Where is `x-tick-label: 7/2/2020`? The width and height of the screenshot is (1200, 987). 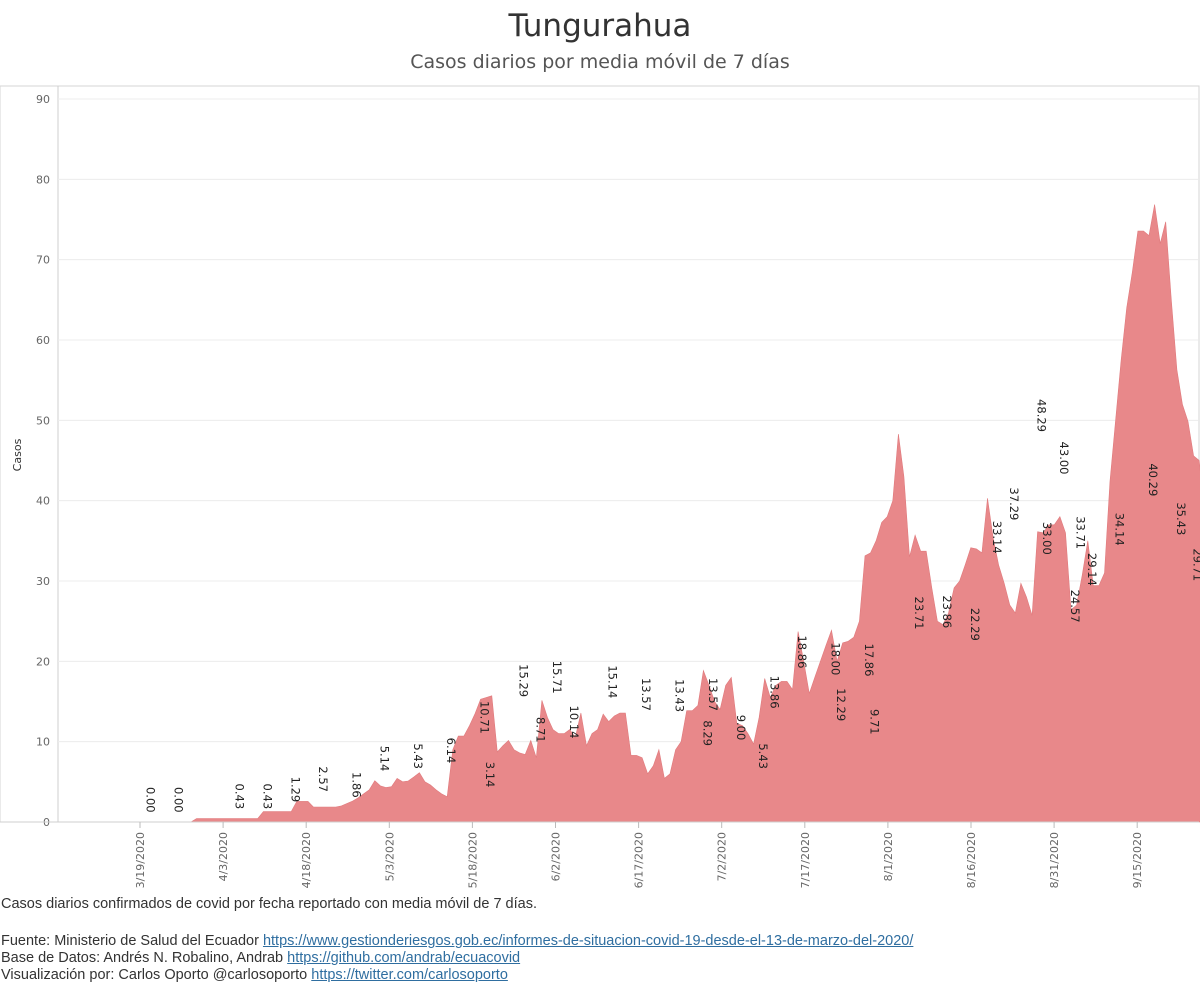 x-tick-label: 7/2/2020 is located at coordinates (722, 856).